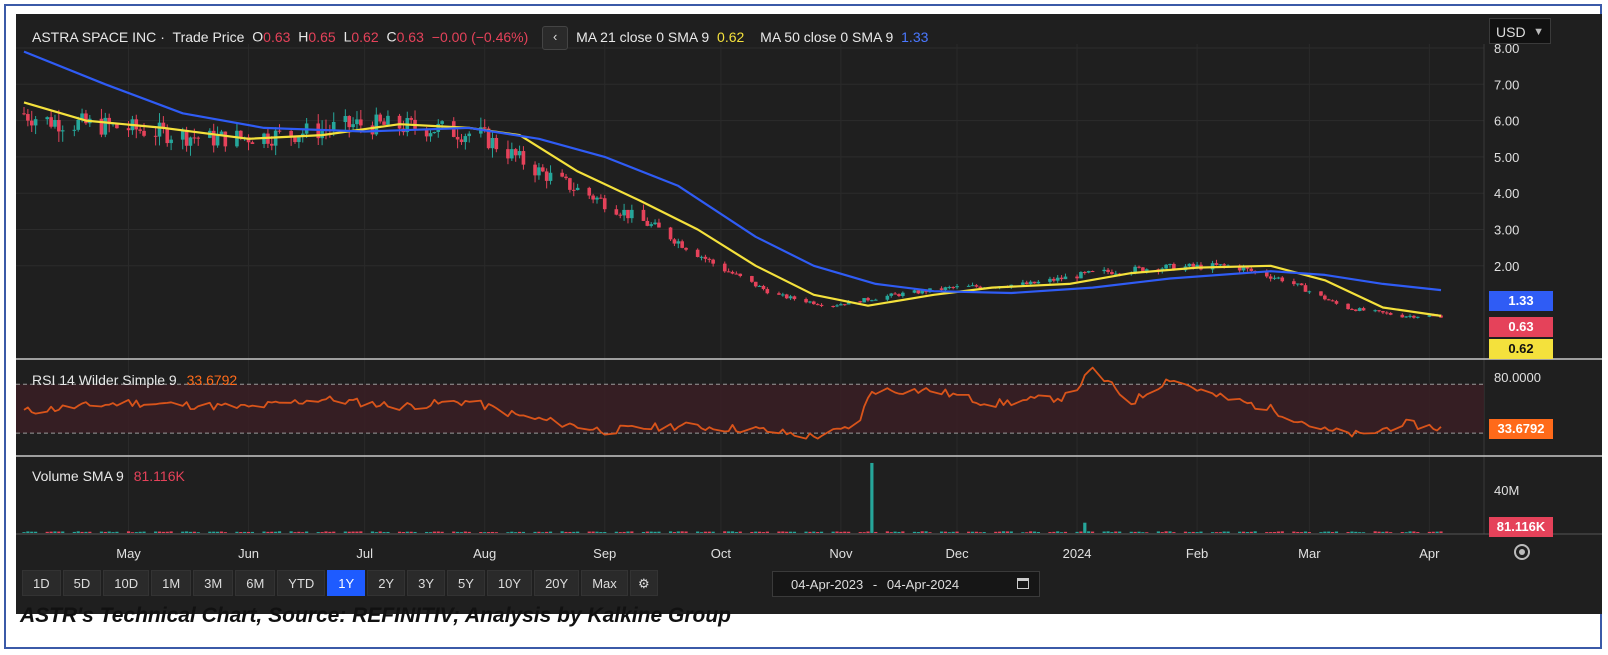 The height and width of the screenshot is (655, 1608). I want to click on currency-select: USD ▼, so click(1520, 31).